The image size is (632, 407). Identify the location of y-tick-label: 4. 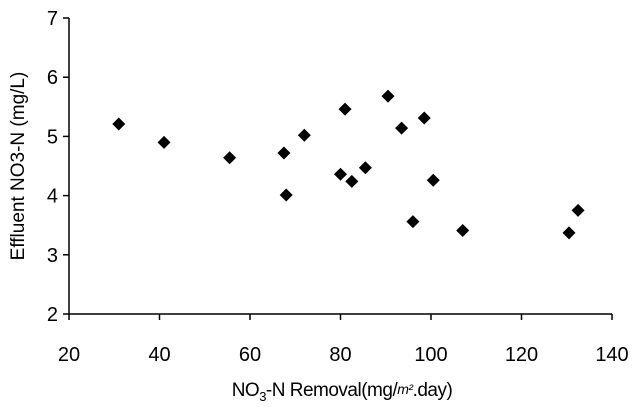
(52, 197).